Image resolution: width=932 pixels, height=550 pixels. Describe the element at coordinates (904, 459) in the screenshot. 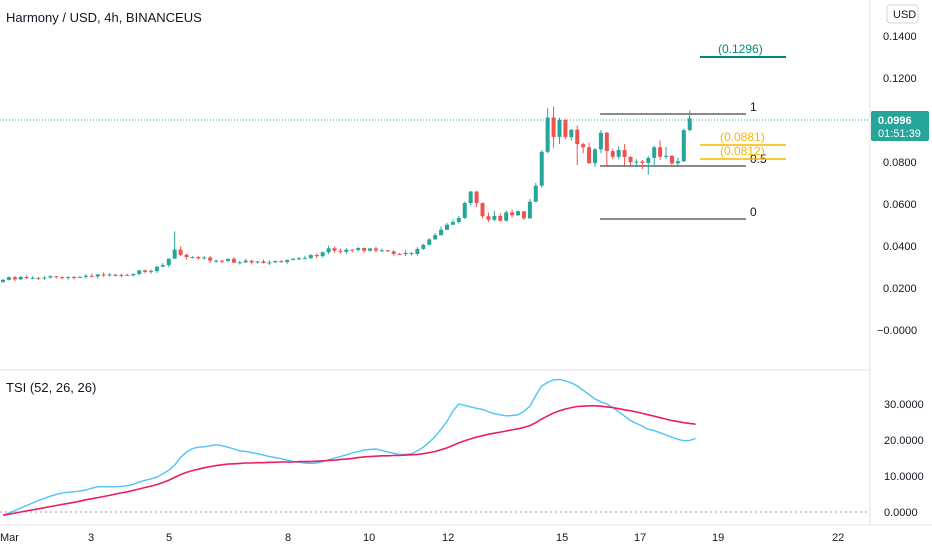

I see `tsi-axis: 30.0000 20.0000 10.0000 0.0000` at that location.